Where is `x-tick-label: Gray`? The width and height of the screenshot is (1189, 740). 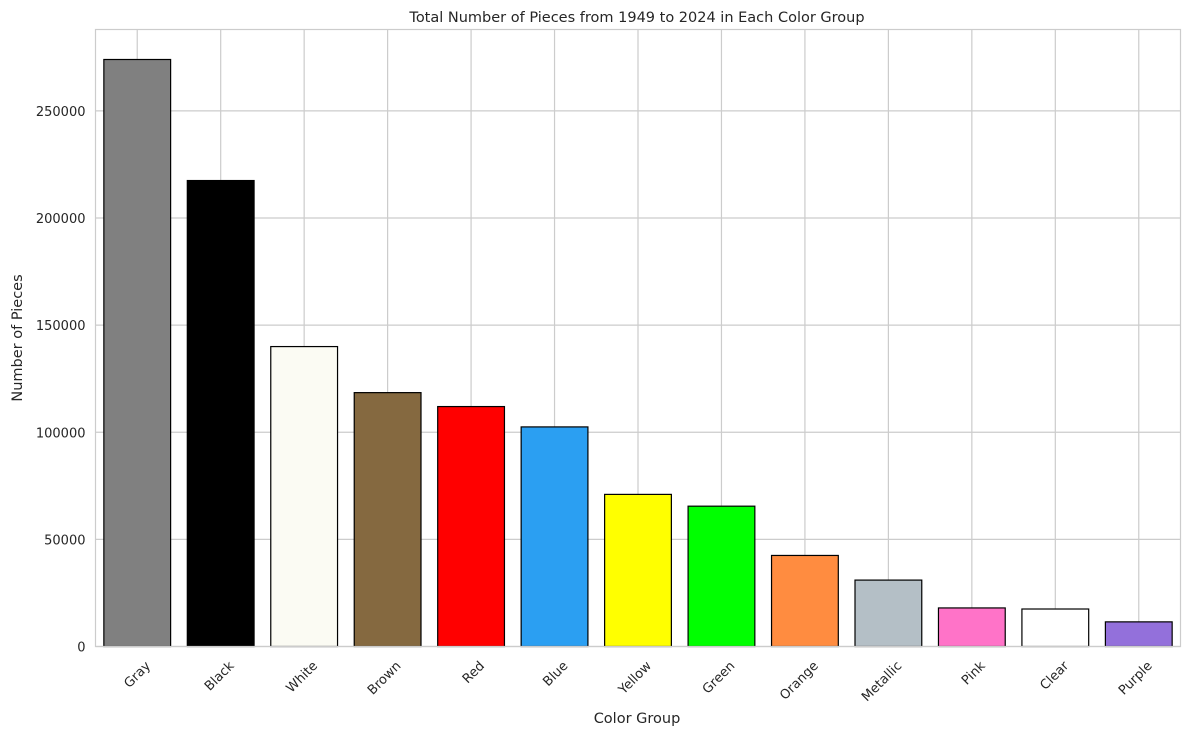
x-tick-label: Gray is located at coordinates (137, 675).